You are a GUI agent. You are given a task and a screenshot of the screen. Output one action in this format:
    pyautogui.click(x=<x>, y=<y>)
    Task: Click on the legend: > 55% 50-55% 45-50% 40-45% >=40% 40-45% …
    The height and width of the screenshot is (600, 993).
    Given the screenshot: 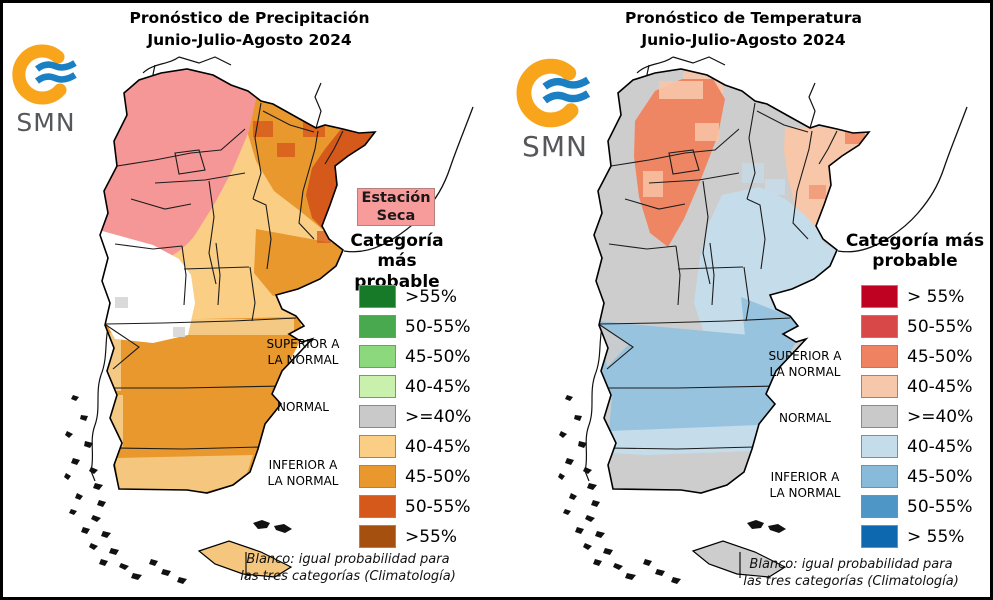 What is the action you would take?
    pyautogui.click(x=917, y=420)
    